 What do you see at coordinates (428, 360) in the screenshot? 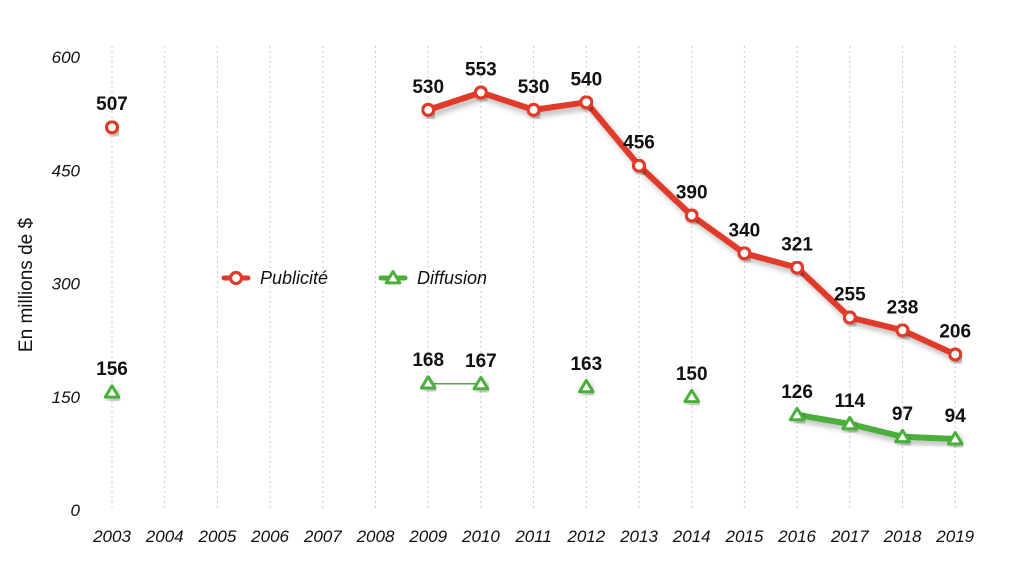
I see `data-label: 168` at bounding box center [428, 360].